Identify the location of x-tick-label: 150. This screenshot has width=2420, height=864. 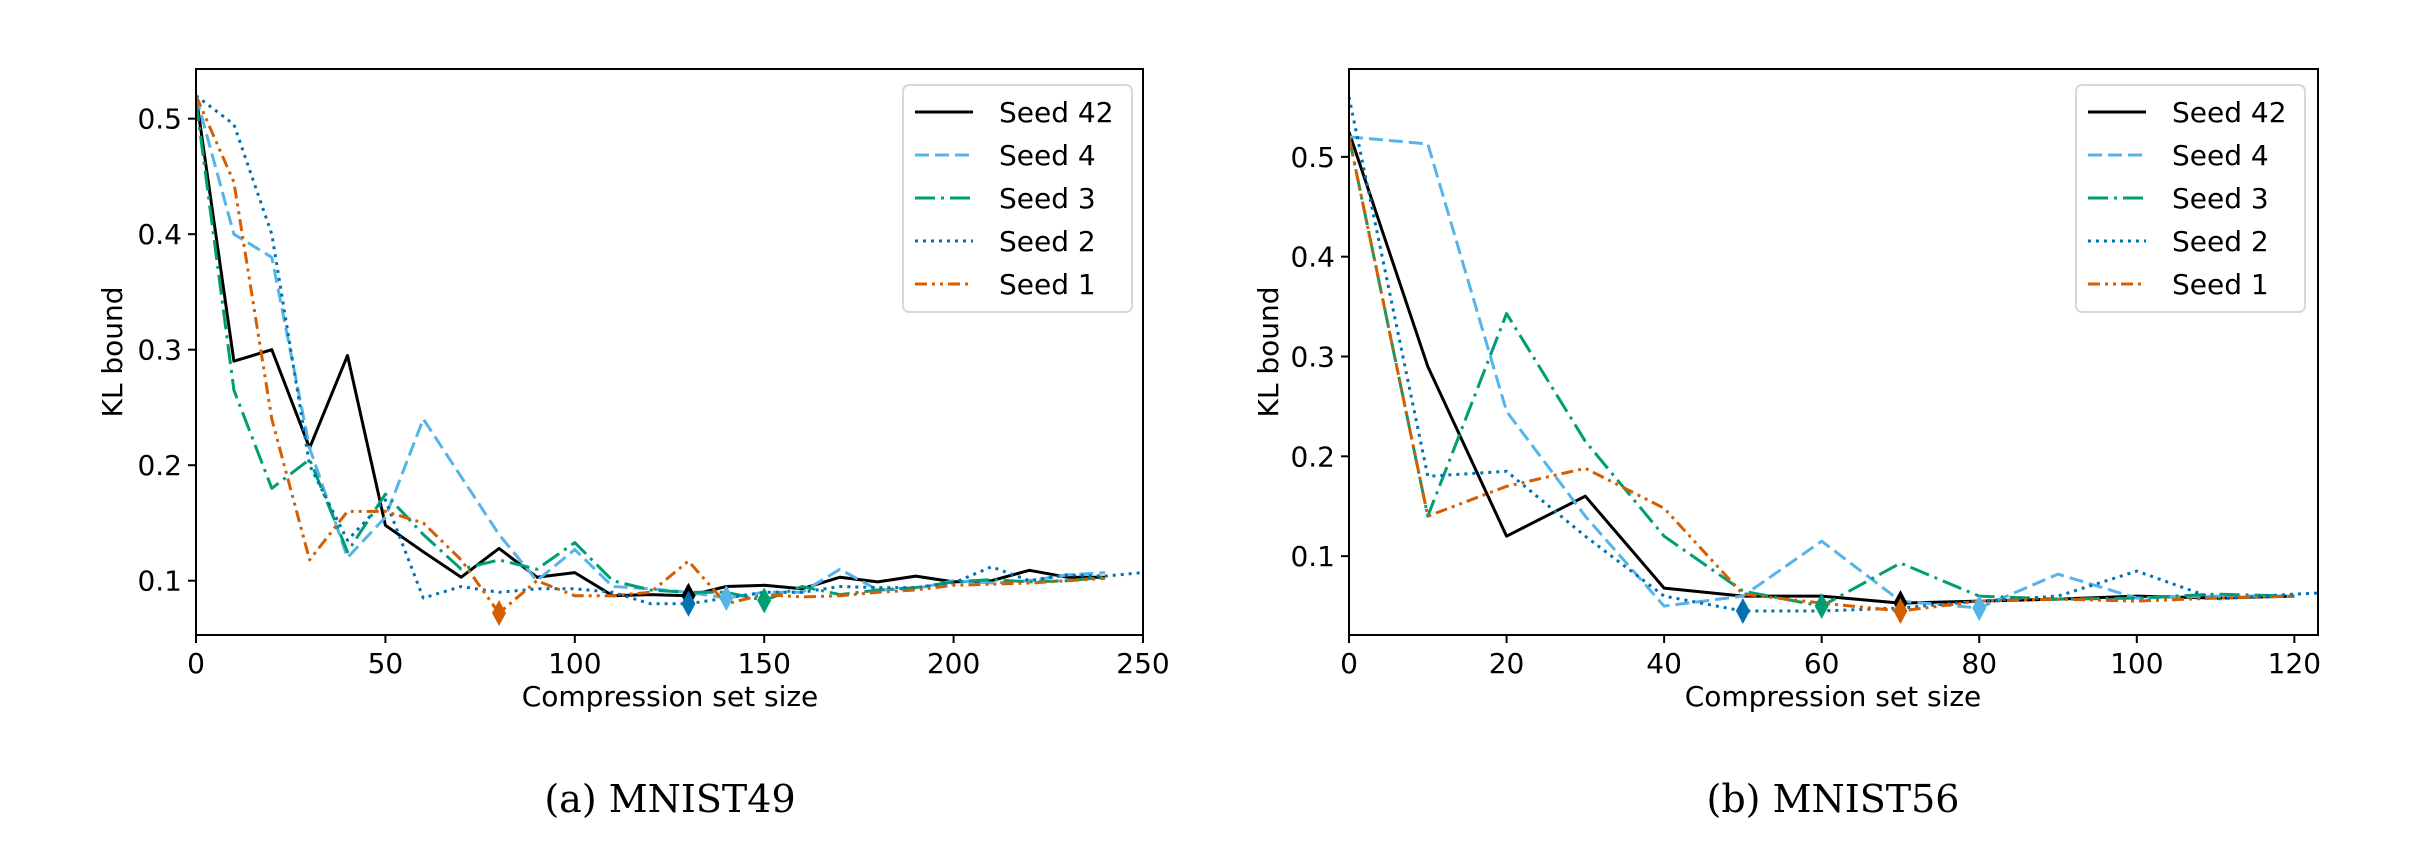
(763, 663).